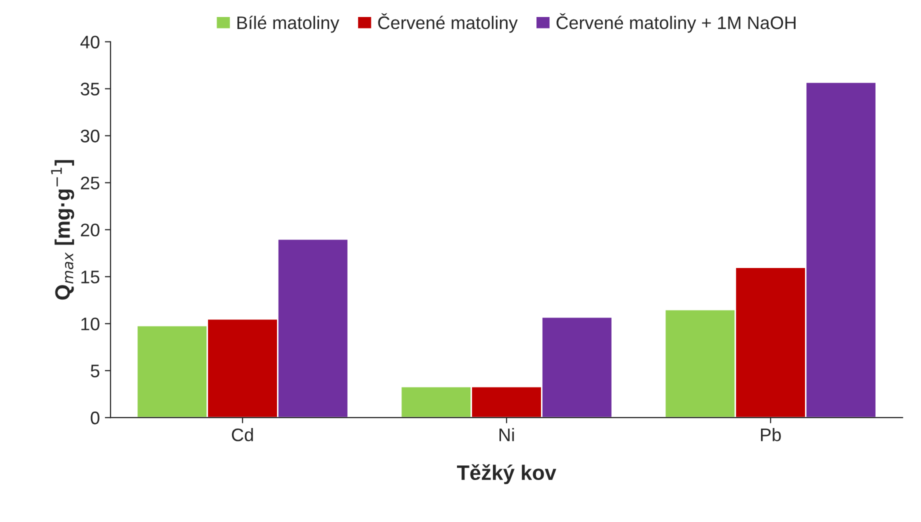 The image size is (921, 522). What do you see at coordinates (506, 474) in the screenshot?
I see `x-axis-title: Těžký kov` at bounding box center [506, 474].